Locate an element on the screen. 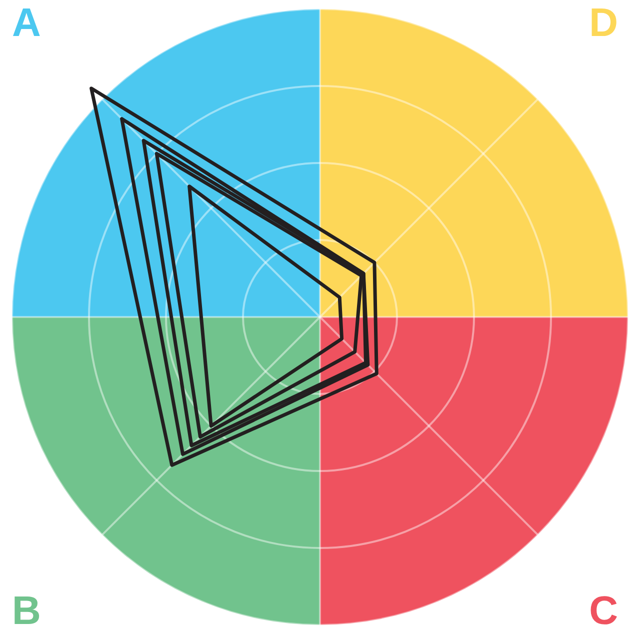 Image resolution: width=630 pixels, height=629 pixels. spoke-label: B is located at coordinates (26, 609).